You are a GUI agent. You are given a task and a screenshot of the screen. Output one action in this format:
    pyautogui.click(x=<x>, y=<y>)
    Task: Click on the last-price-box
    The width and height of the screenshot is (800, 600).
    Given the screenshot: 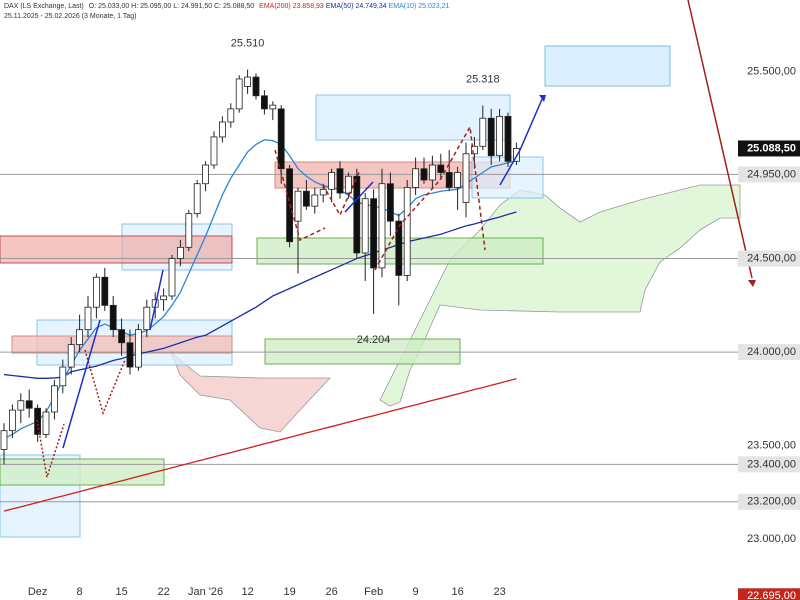 What is the action you would take?
    pyautogui.click(x=769, y=148)
    